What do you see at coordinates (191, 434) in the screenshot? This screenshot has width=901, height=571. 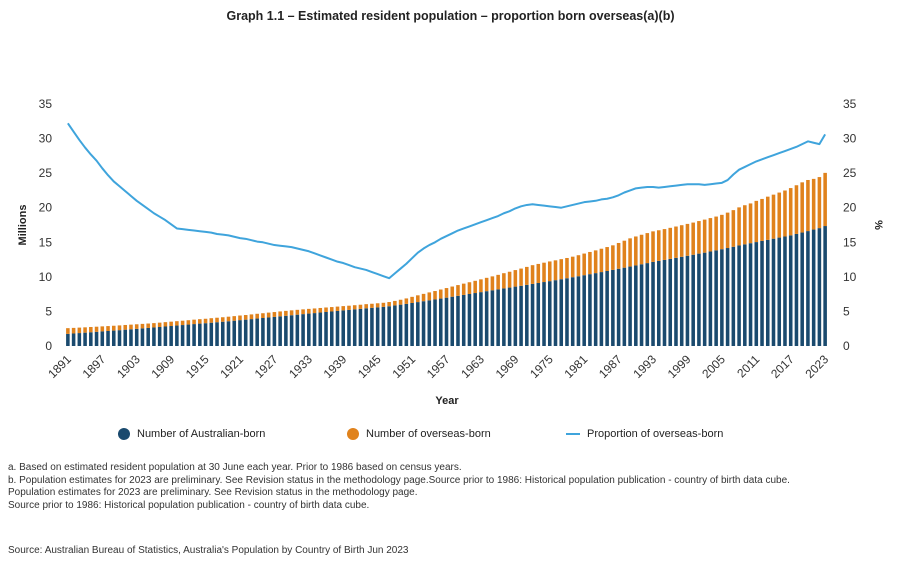 I see `legend-item-australian: Number of Australian-born` at bounding box center [191, 434].